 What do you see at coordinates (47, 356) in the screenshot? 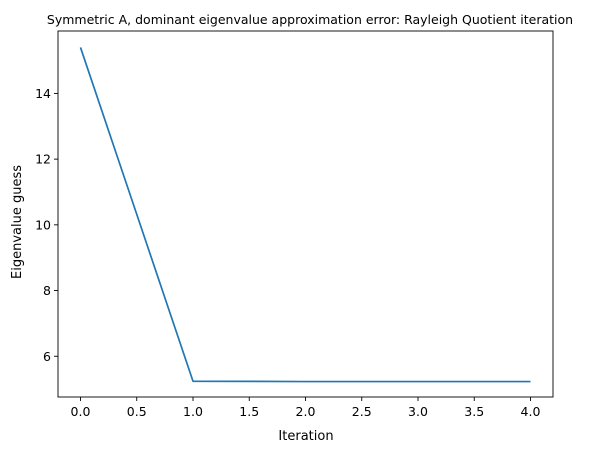
I see `y-tick-label: 6` at bounding box center [47, 356].